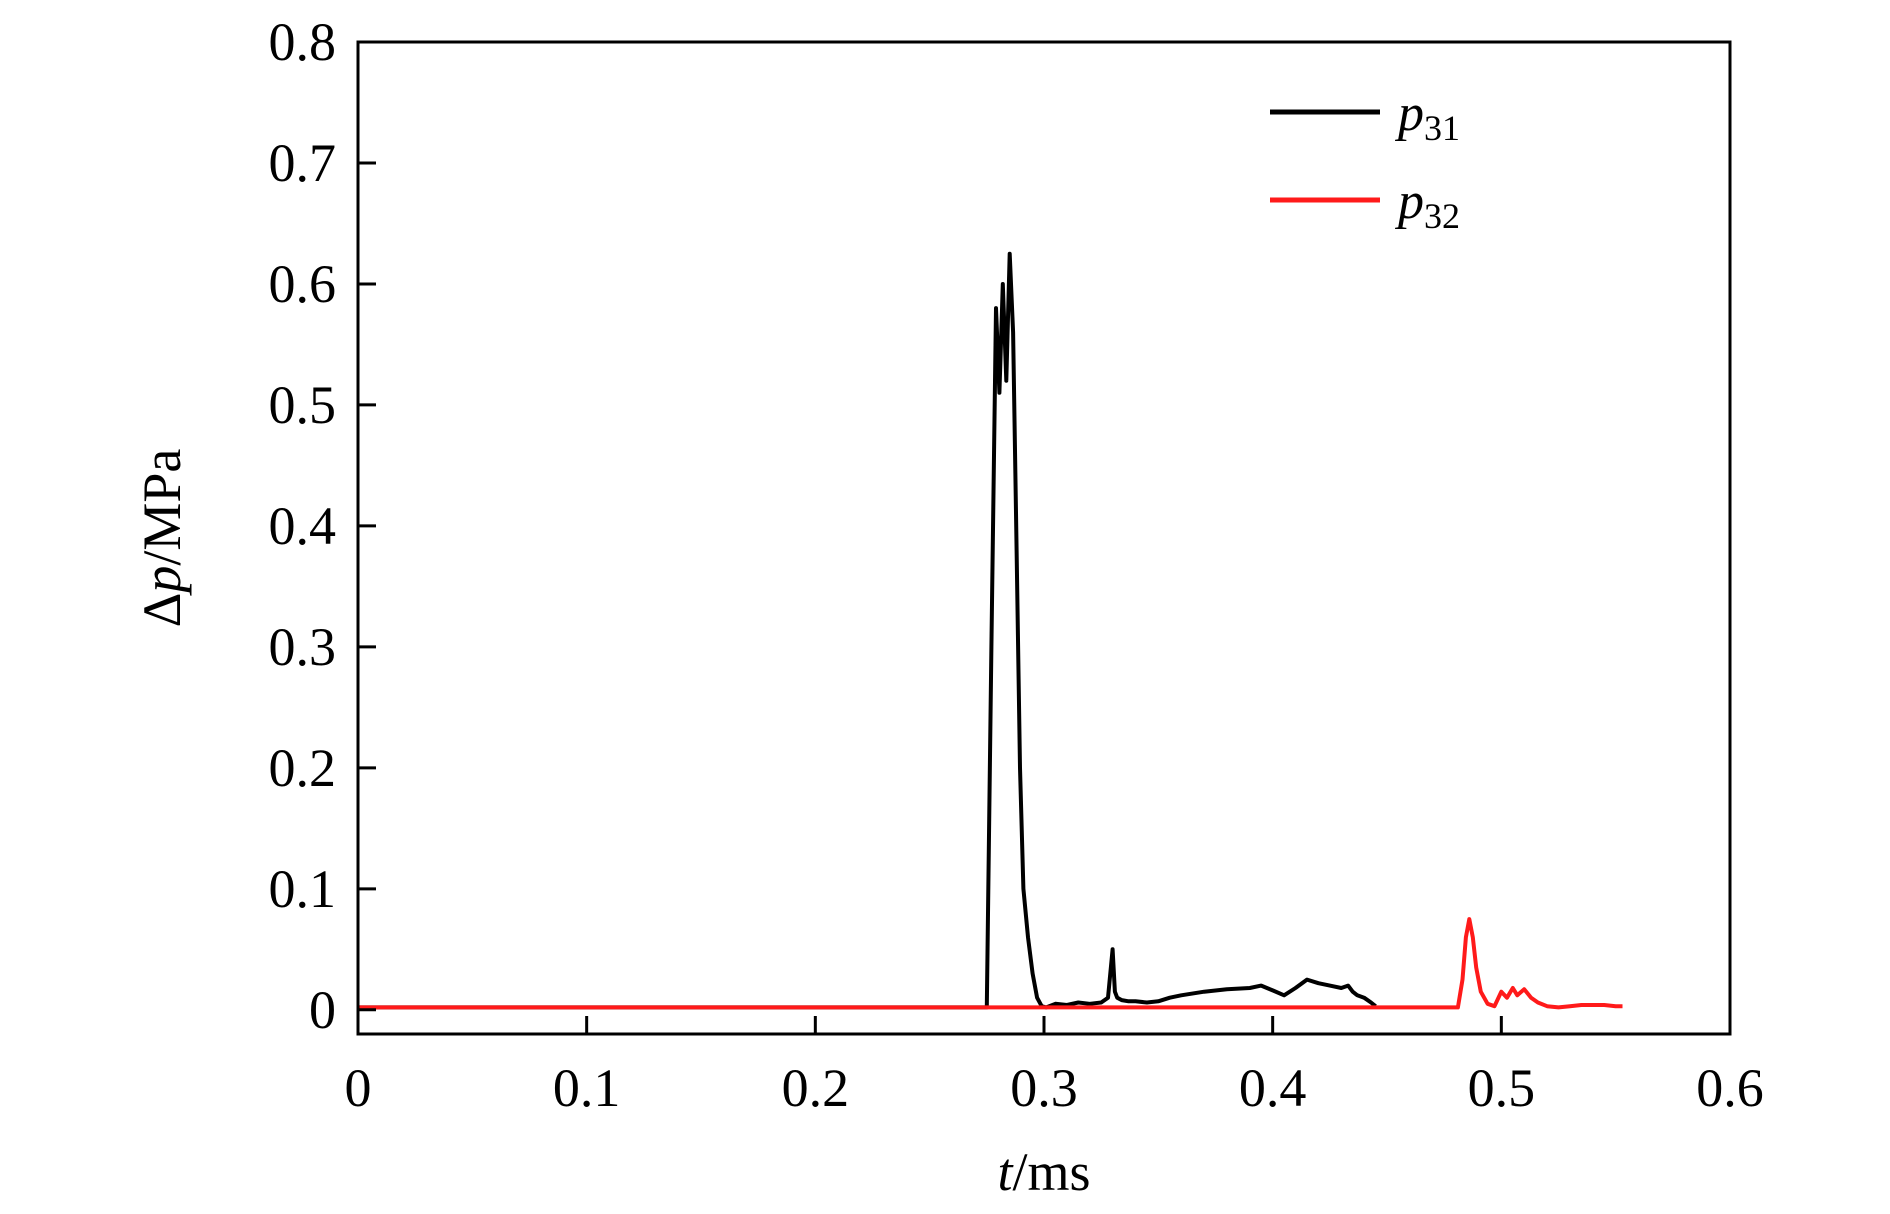  I want to click on legend-label-p31-base: p, so click(1409, 113).